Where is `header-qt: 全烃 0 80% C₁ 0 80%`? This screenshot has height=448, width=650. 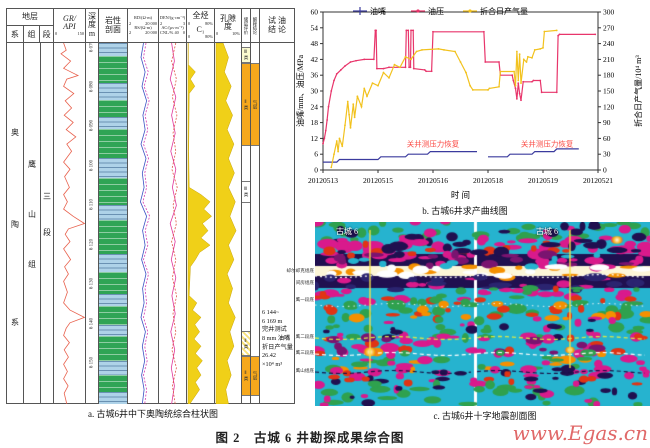 header-qt: 全烃 0 80% C₁ 0 80% is located at coordinates (201, 26).